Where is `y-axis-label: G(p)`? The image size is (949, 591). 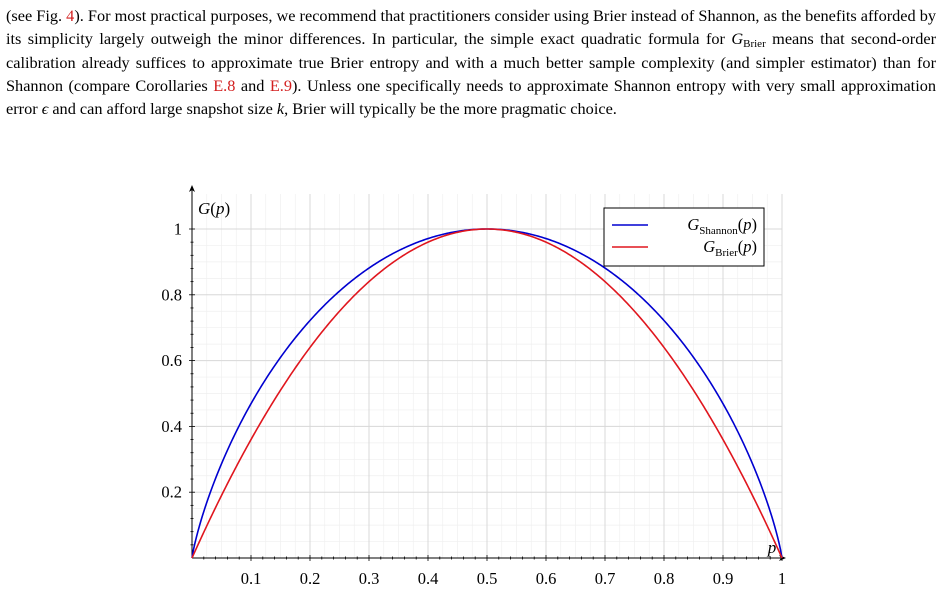 y-axis-label: G(p) is located at coordinates (214, 208).